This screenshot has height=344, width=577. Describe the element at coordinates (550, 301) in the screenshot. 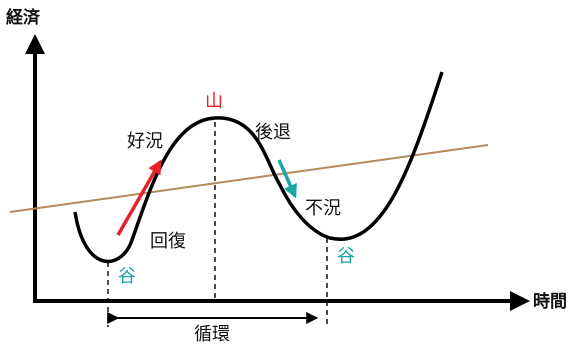

I see `x-axis-label: 時間` at that location.